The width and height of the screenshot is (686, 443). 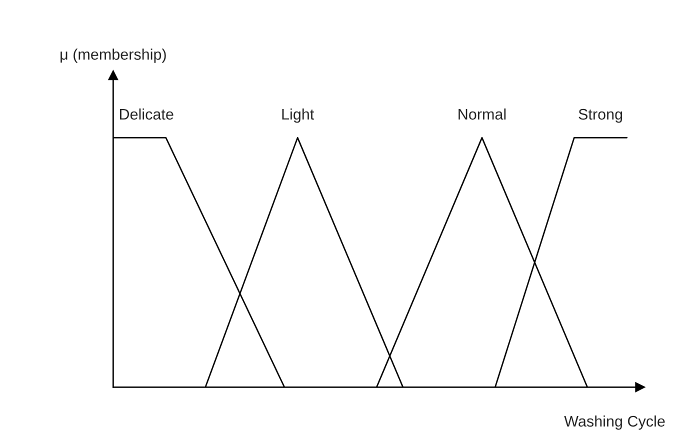 I want to click on x-axis-title: Washing Cycle, so click(x=614, y=422).